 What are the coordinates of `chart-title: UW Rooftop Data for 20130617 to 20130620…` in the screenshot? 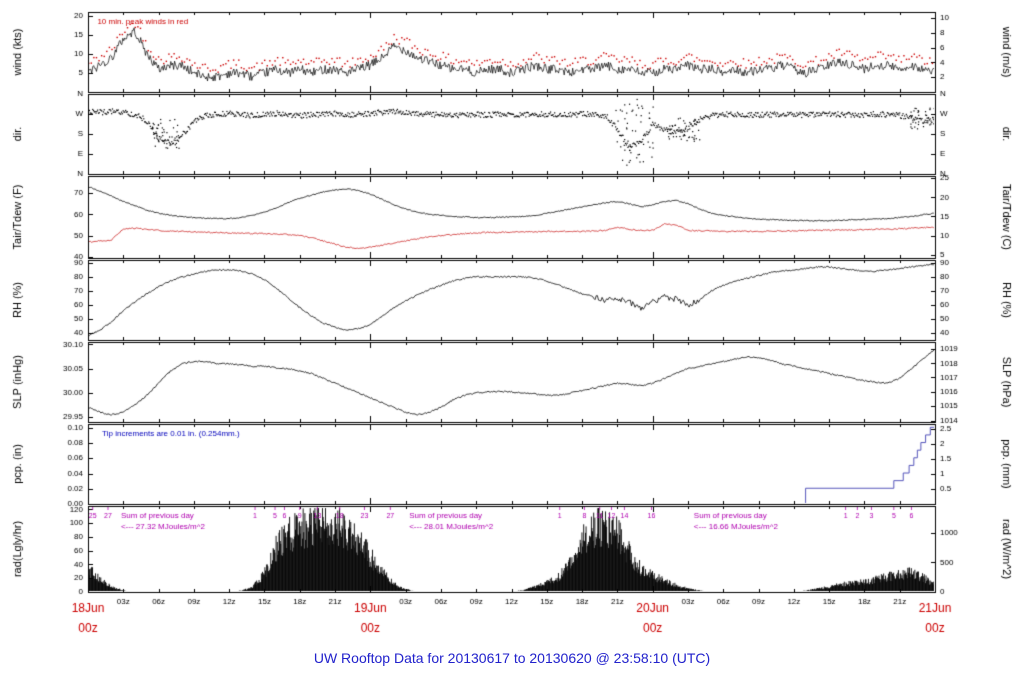 It's located at (512, 658).